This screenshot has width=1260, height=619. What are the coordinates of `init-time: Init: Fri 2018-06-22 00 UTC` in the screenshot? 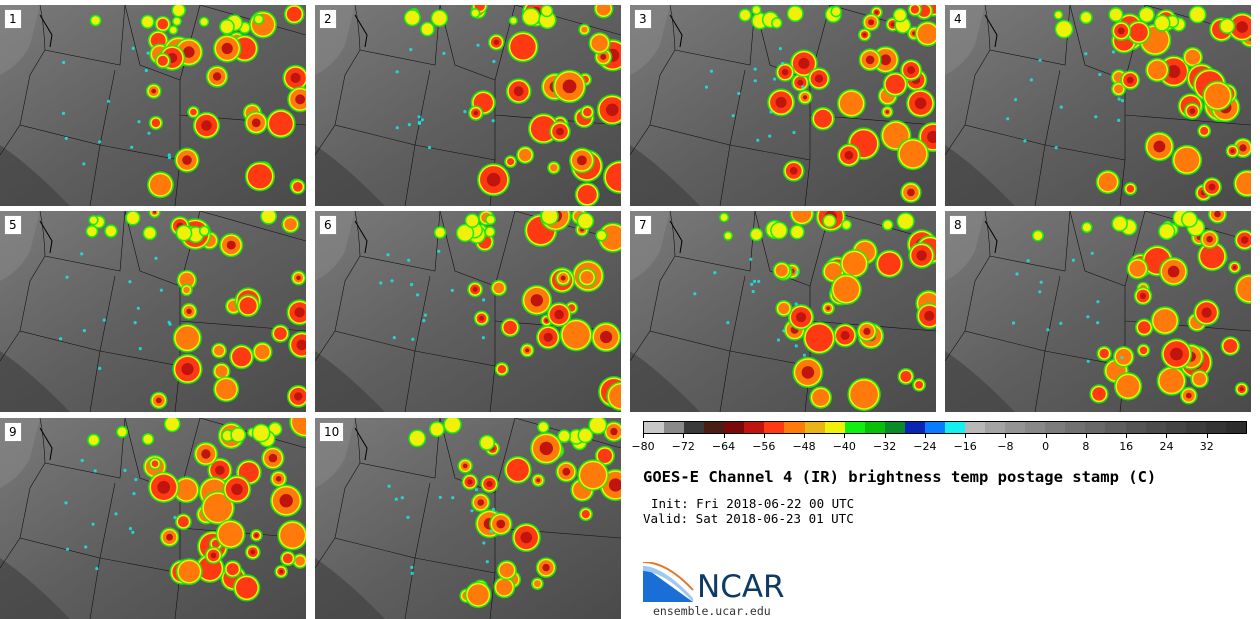 It's located at (753, 503).